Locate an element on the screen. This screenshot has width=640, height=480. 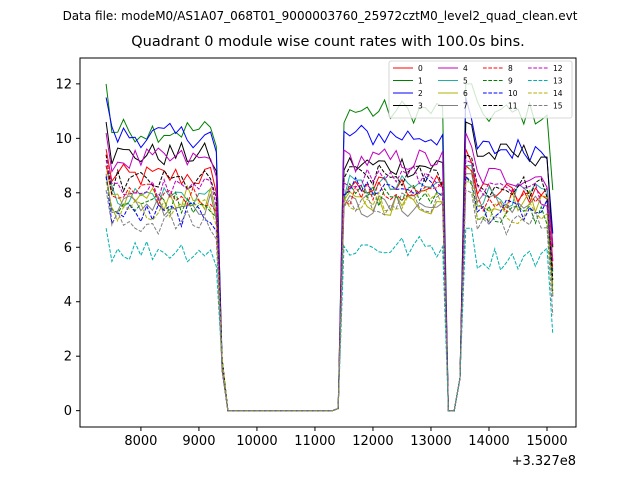
legend-label-11: 11 is located at coordinates (513, 106).